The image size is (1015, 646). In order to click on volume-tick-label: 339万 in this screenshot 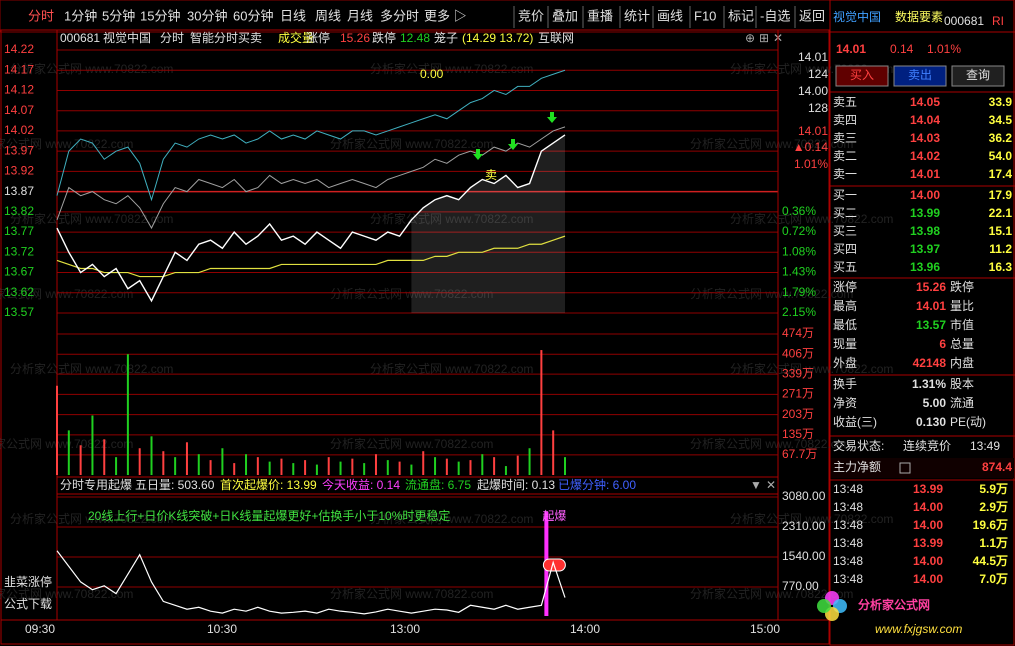, I will do `click(798, 373)`.